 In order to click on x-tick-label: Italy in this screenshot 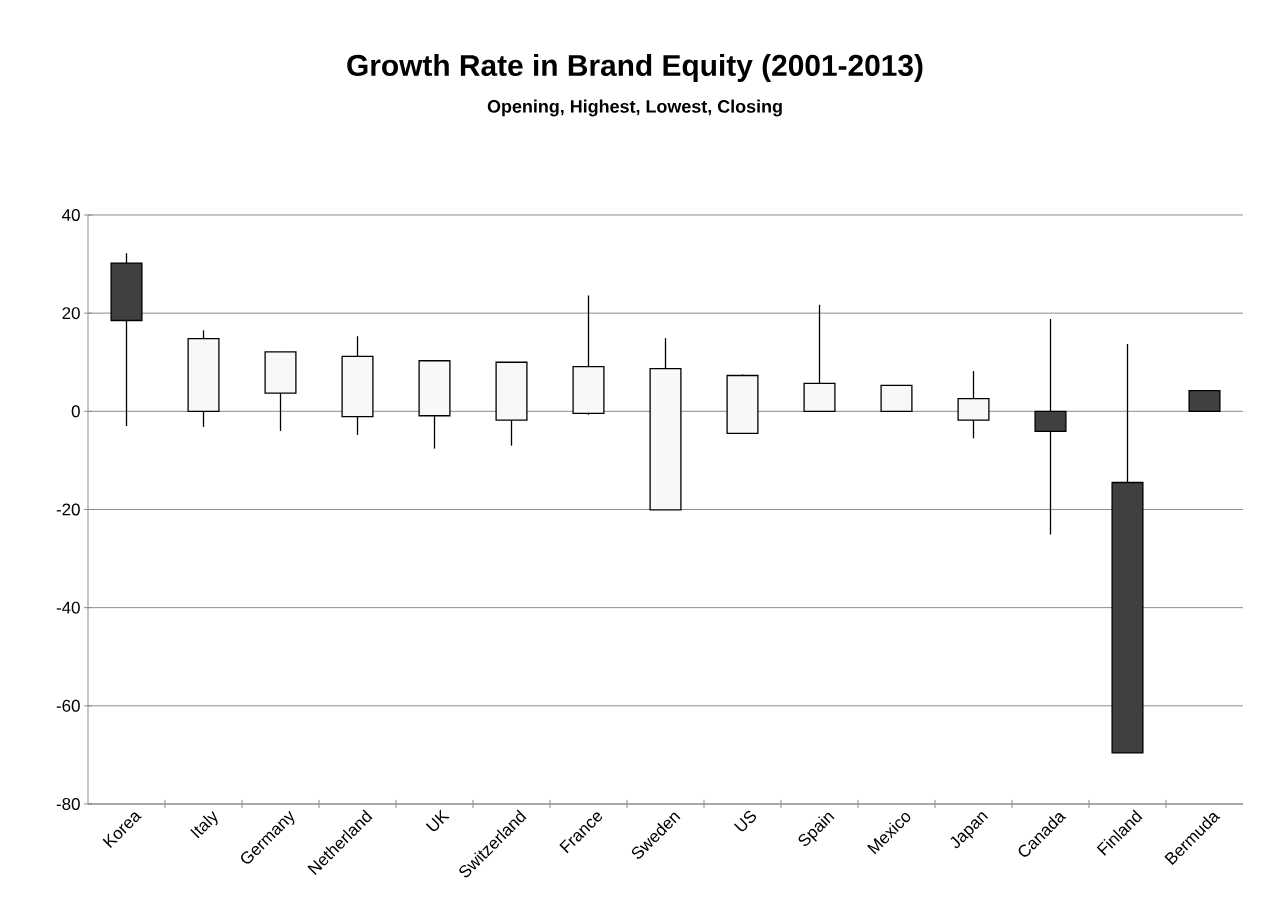, I will do `click(204, 825)`.